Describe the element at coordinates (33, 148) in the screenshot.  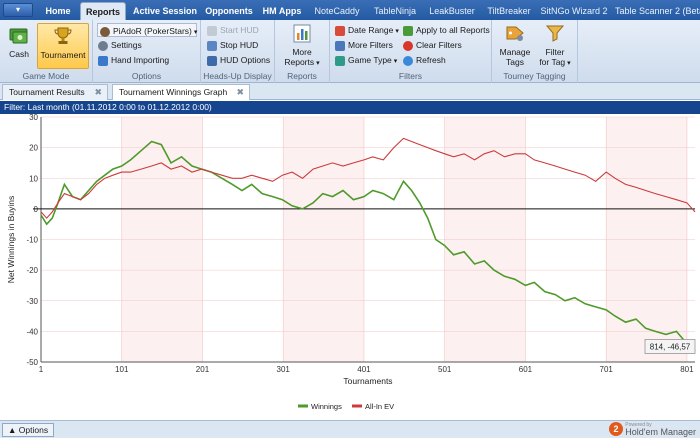
I see `y-tick-label: 20` at that location.